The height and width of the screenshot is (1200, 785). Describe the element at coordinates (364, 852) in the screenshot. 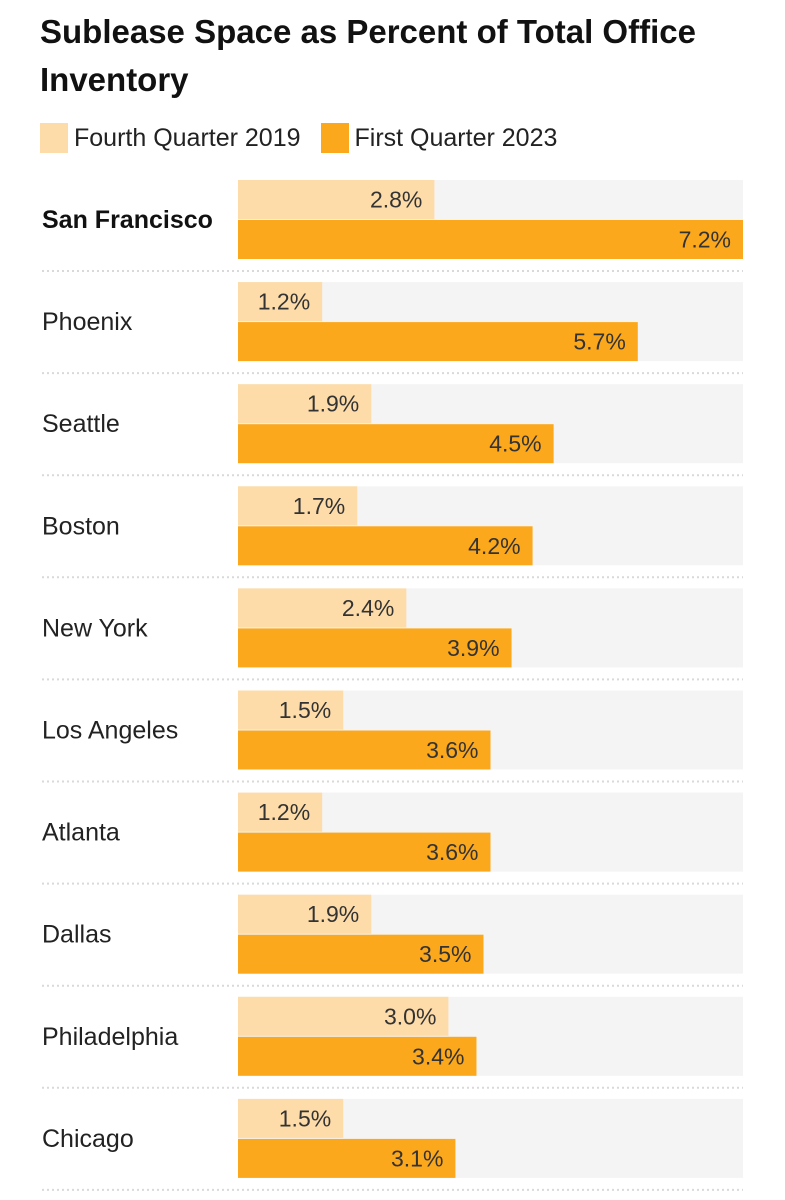

I see `bar-atlanta-q1-2023` at that location.